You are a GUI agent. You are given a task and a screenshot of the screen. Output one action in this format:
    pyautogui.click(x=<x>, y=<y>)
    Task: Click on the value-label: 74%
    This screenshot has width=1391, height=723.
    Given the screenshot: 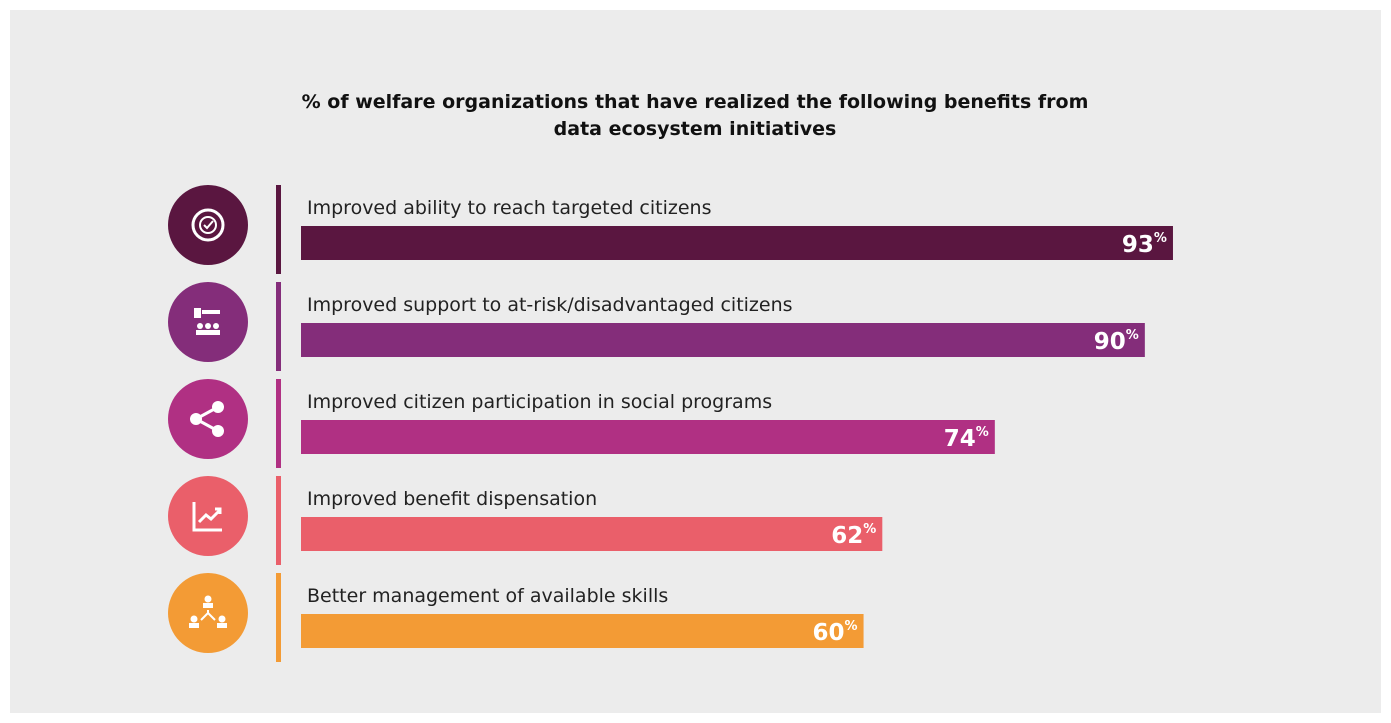 What is the action you would take?
    pyautogui.click(x=966, y=438)
    